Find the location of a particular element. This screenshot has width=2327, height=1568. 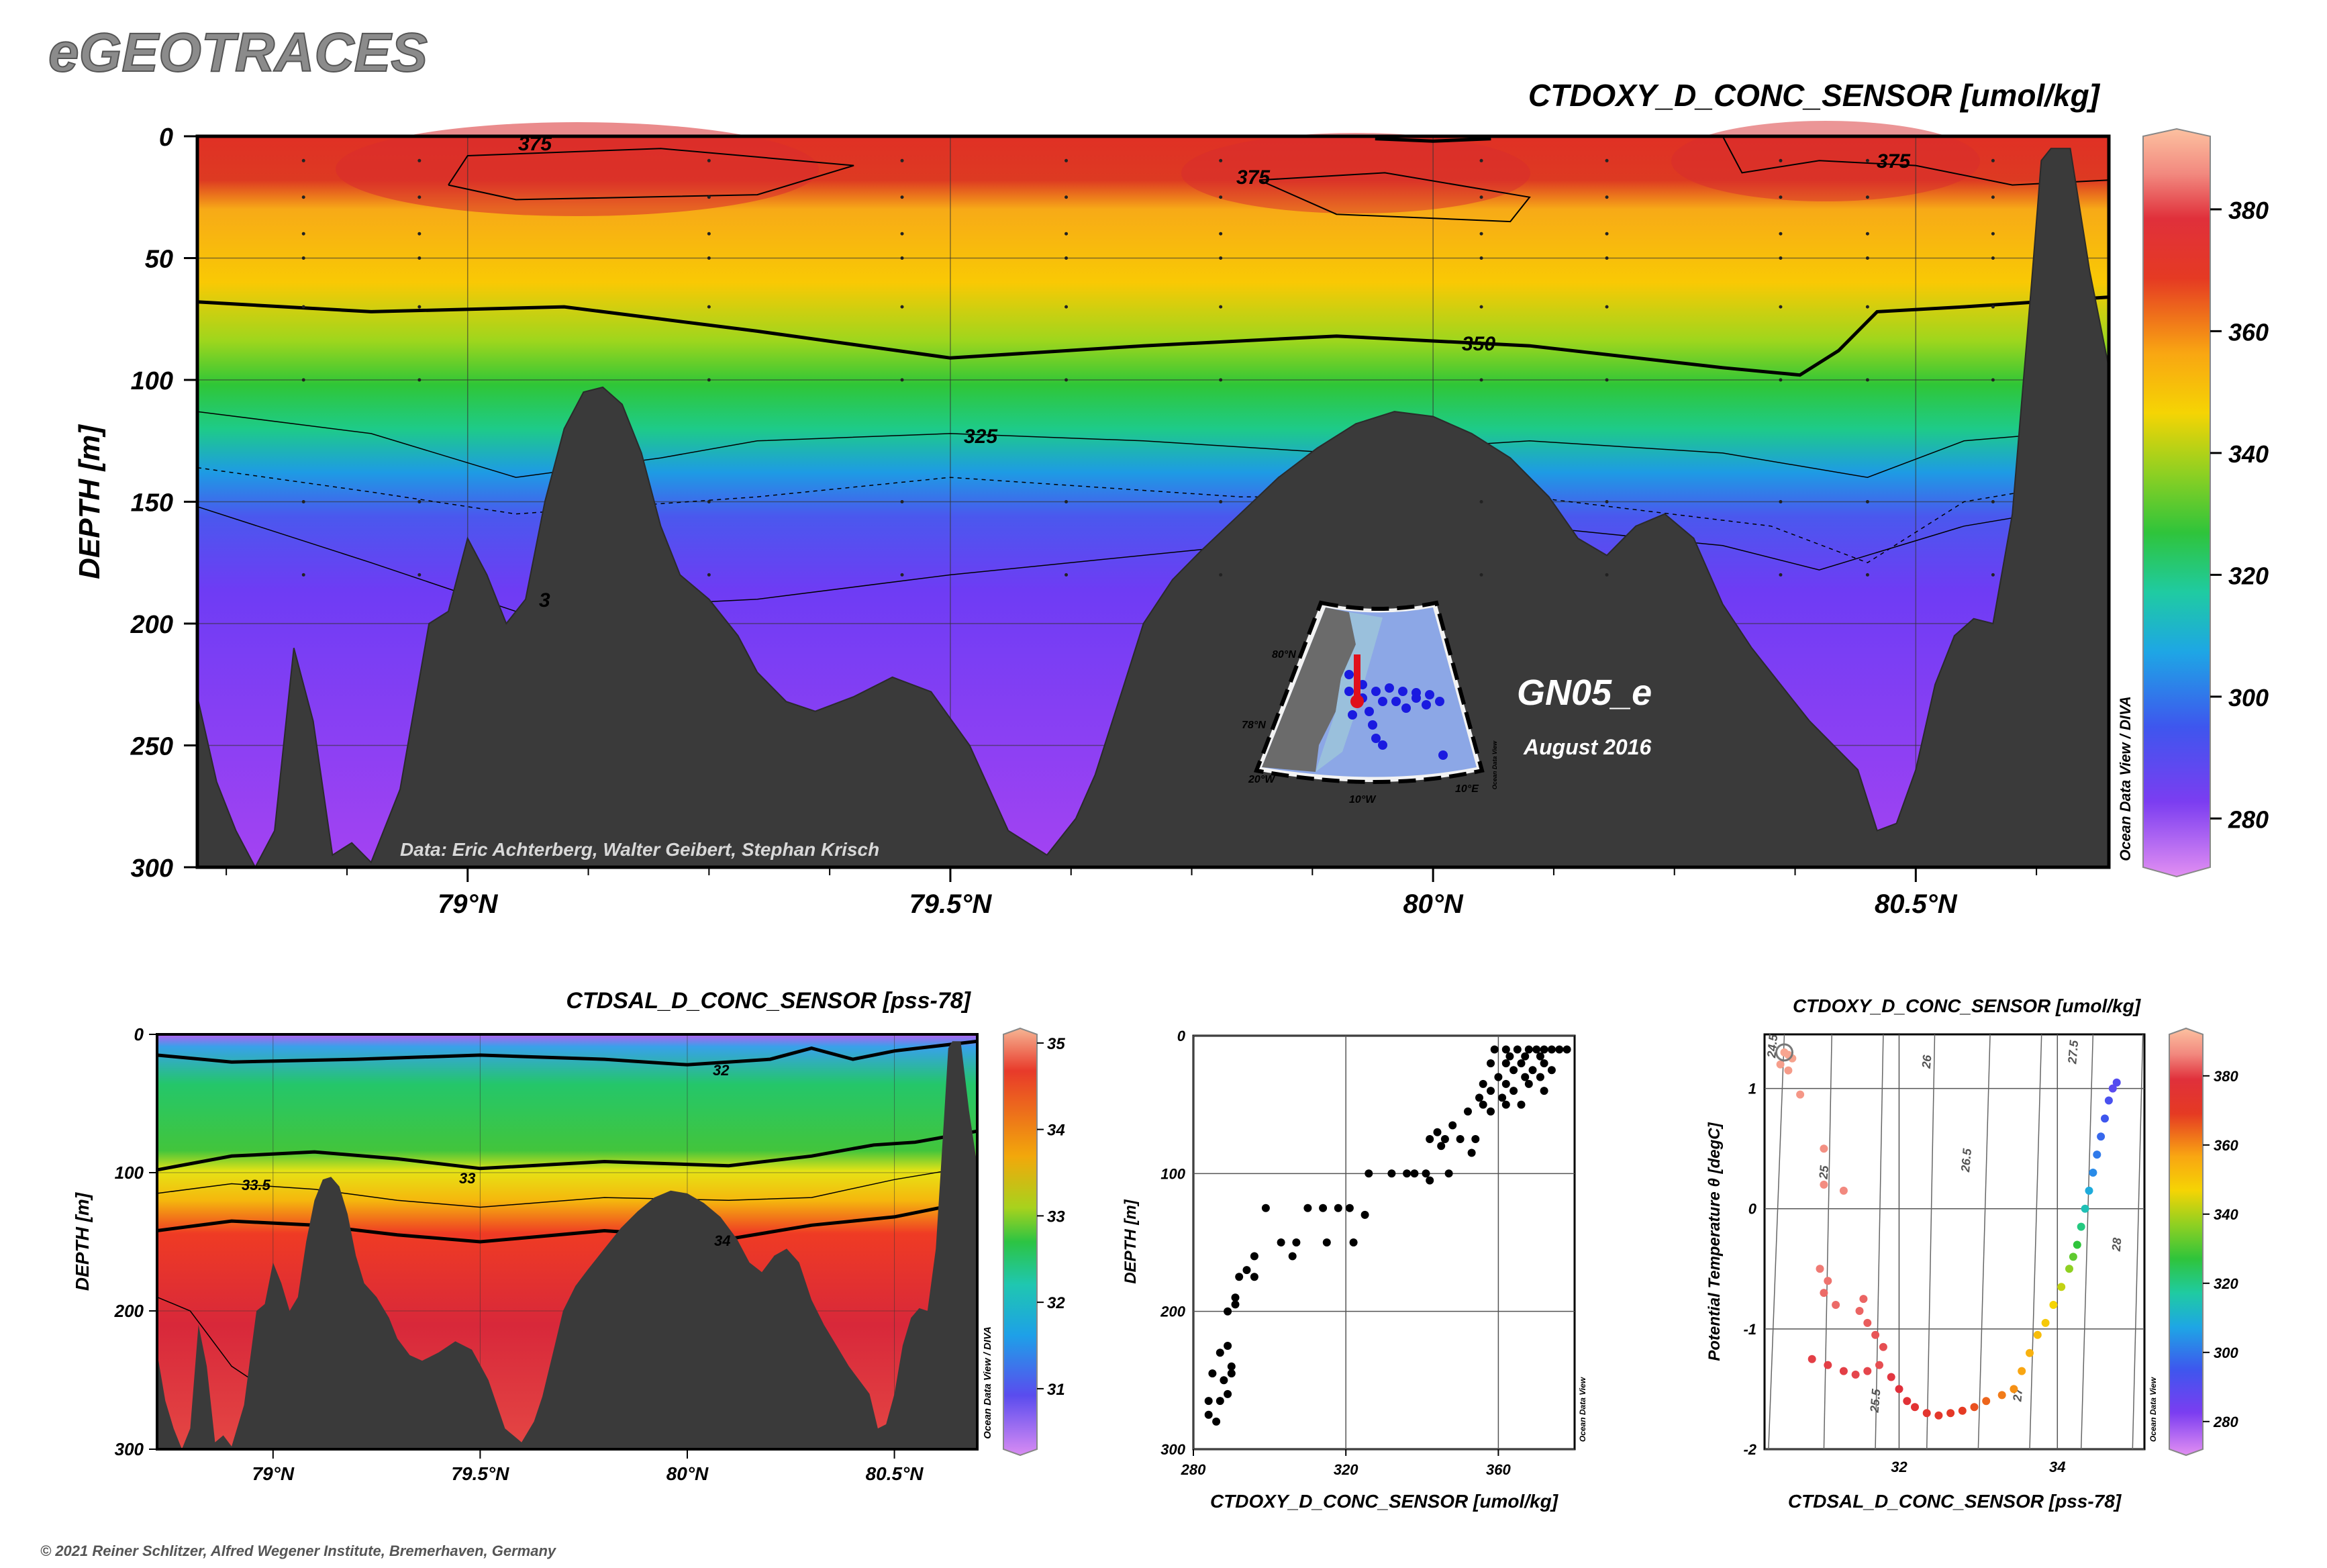

profile-xlabel: CTDOXY_D_CONC_SENSOR [umol/kg] is located at coordinates (1384, 1502).